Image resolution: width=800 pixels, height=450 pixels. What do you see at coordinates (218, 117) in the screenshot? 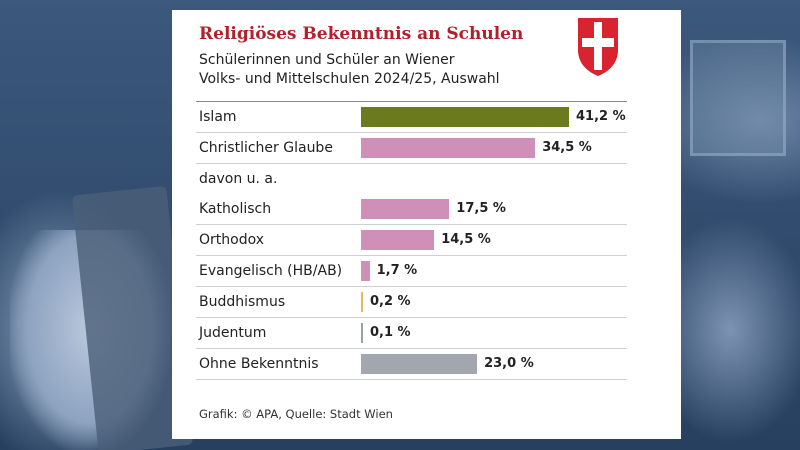
I see `bar-label: Islam` at bounding box center [218, 117].